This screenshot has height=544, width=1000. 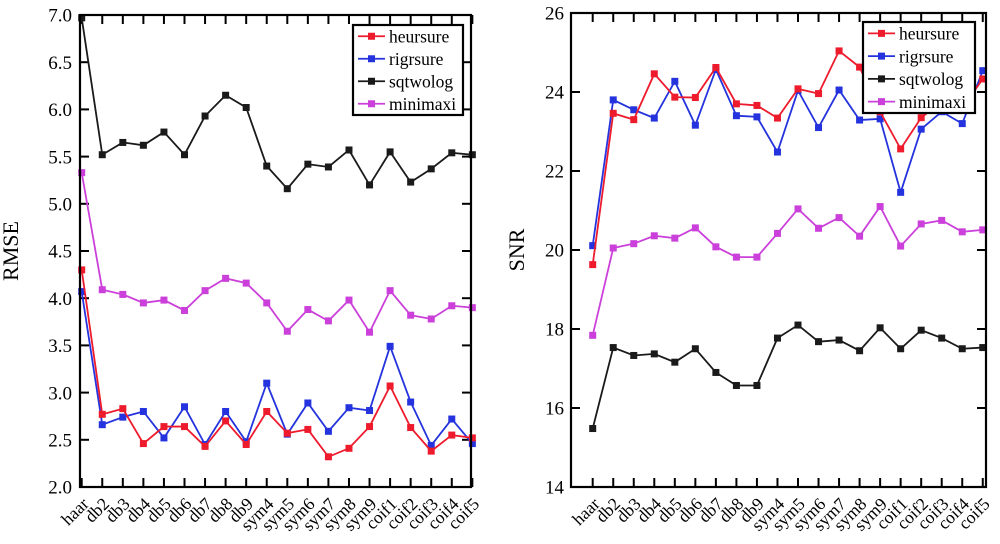 What do you see at coordinates (267, 303) in the screenshot?
I see `data-point-minimaxi-sym4` at bounding box center [267, 303].